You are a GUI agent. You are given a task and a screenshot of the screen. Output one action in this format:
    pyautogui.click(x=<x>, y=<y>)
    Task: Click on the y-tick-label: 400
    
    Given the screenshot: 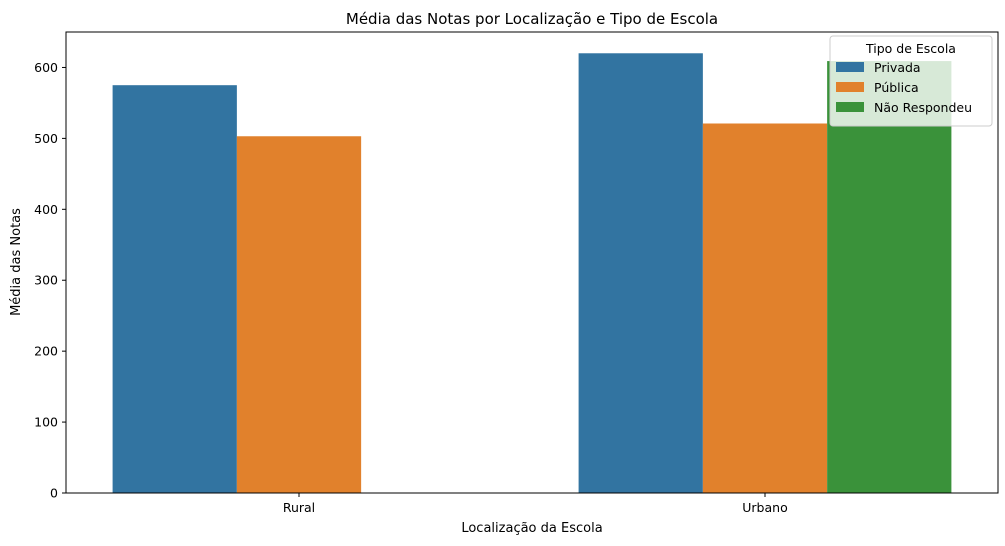 What is the action you would take?
    pyautogui.click(x=46, y=209)
    